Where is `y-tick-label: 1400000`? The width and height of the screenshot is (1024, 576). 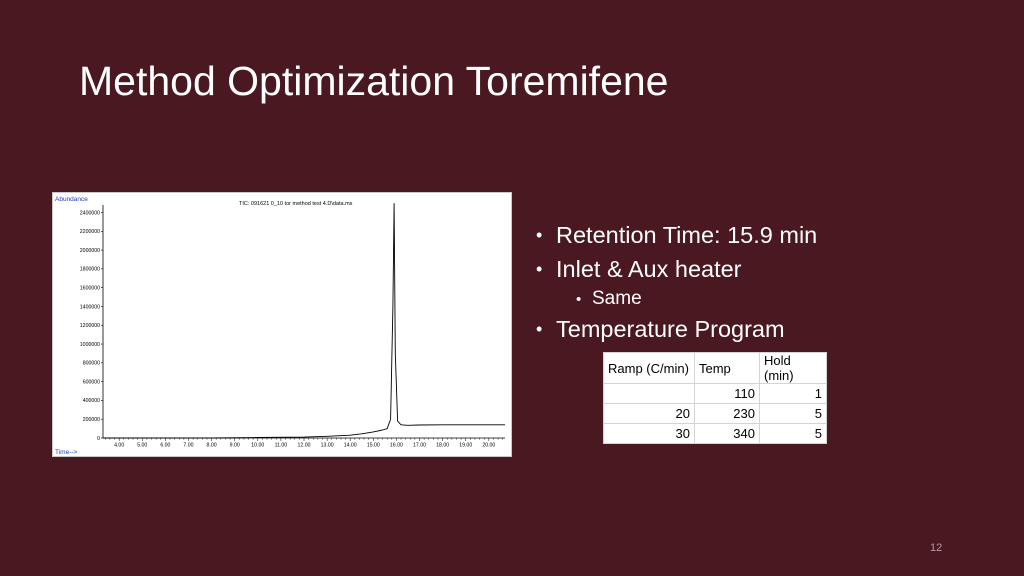
y-tick-label: 1400000 is located at coordinates (90, 307).